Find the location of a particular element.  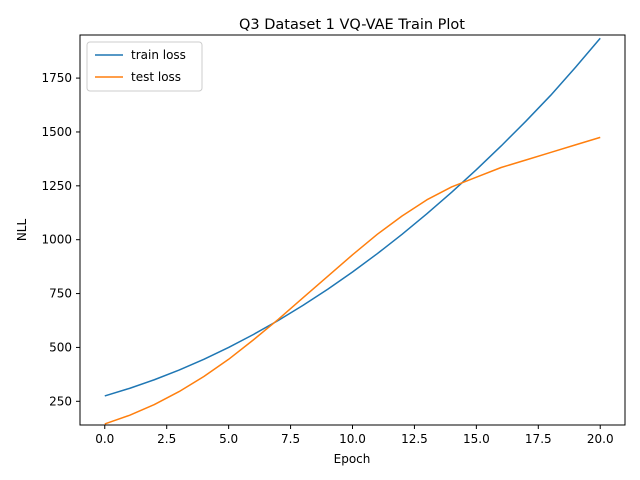

x-tick-label: 12.5 is located at coordinates (414, 439).